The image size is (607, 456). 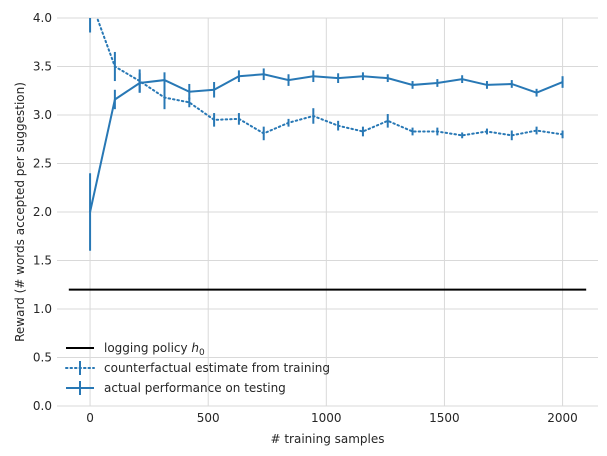 What do you see at coordinates (42, 406) in the screenshot?
I see `y-tick-label: 0.0` at bounding box center [42, 406].